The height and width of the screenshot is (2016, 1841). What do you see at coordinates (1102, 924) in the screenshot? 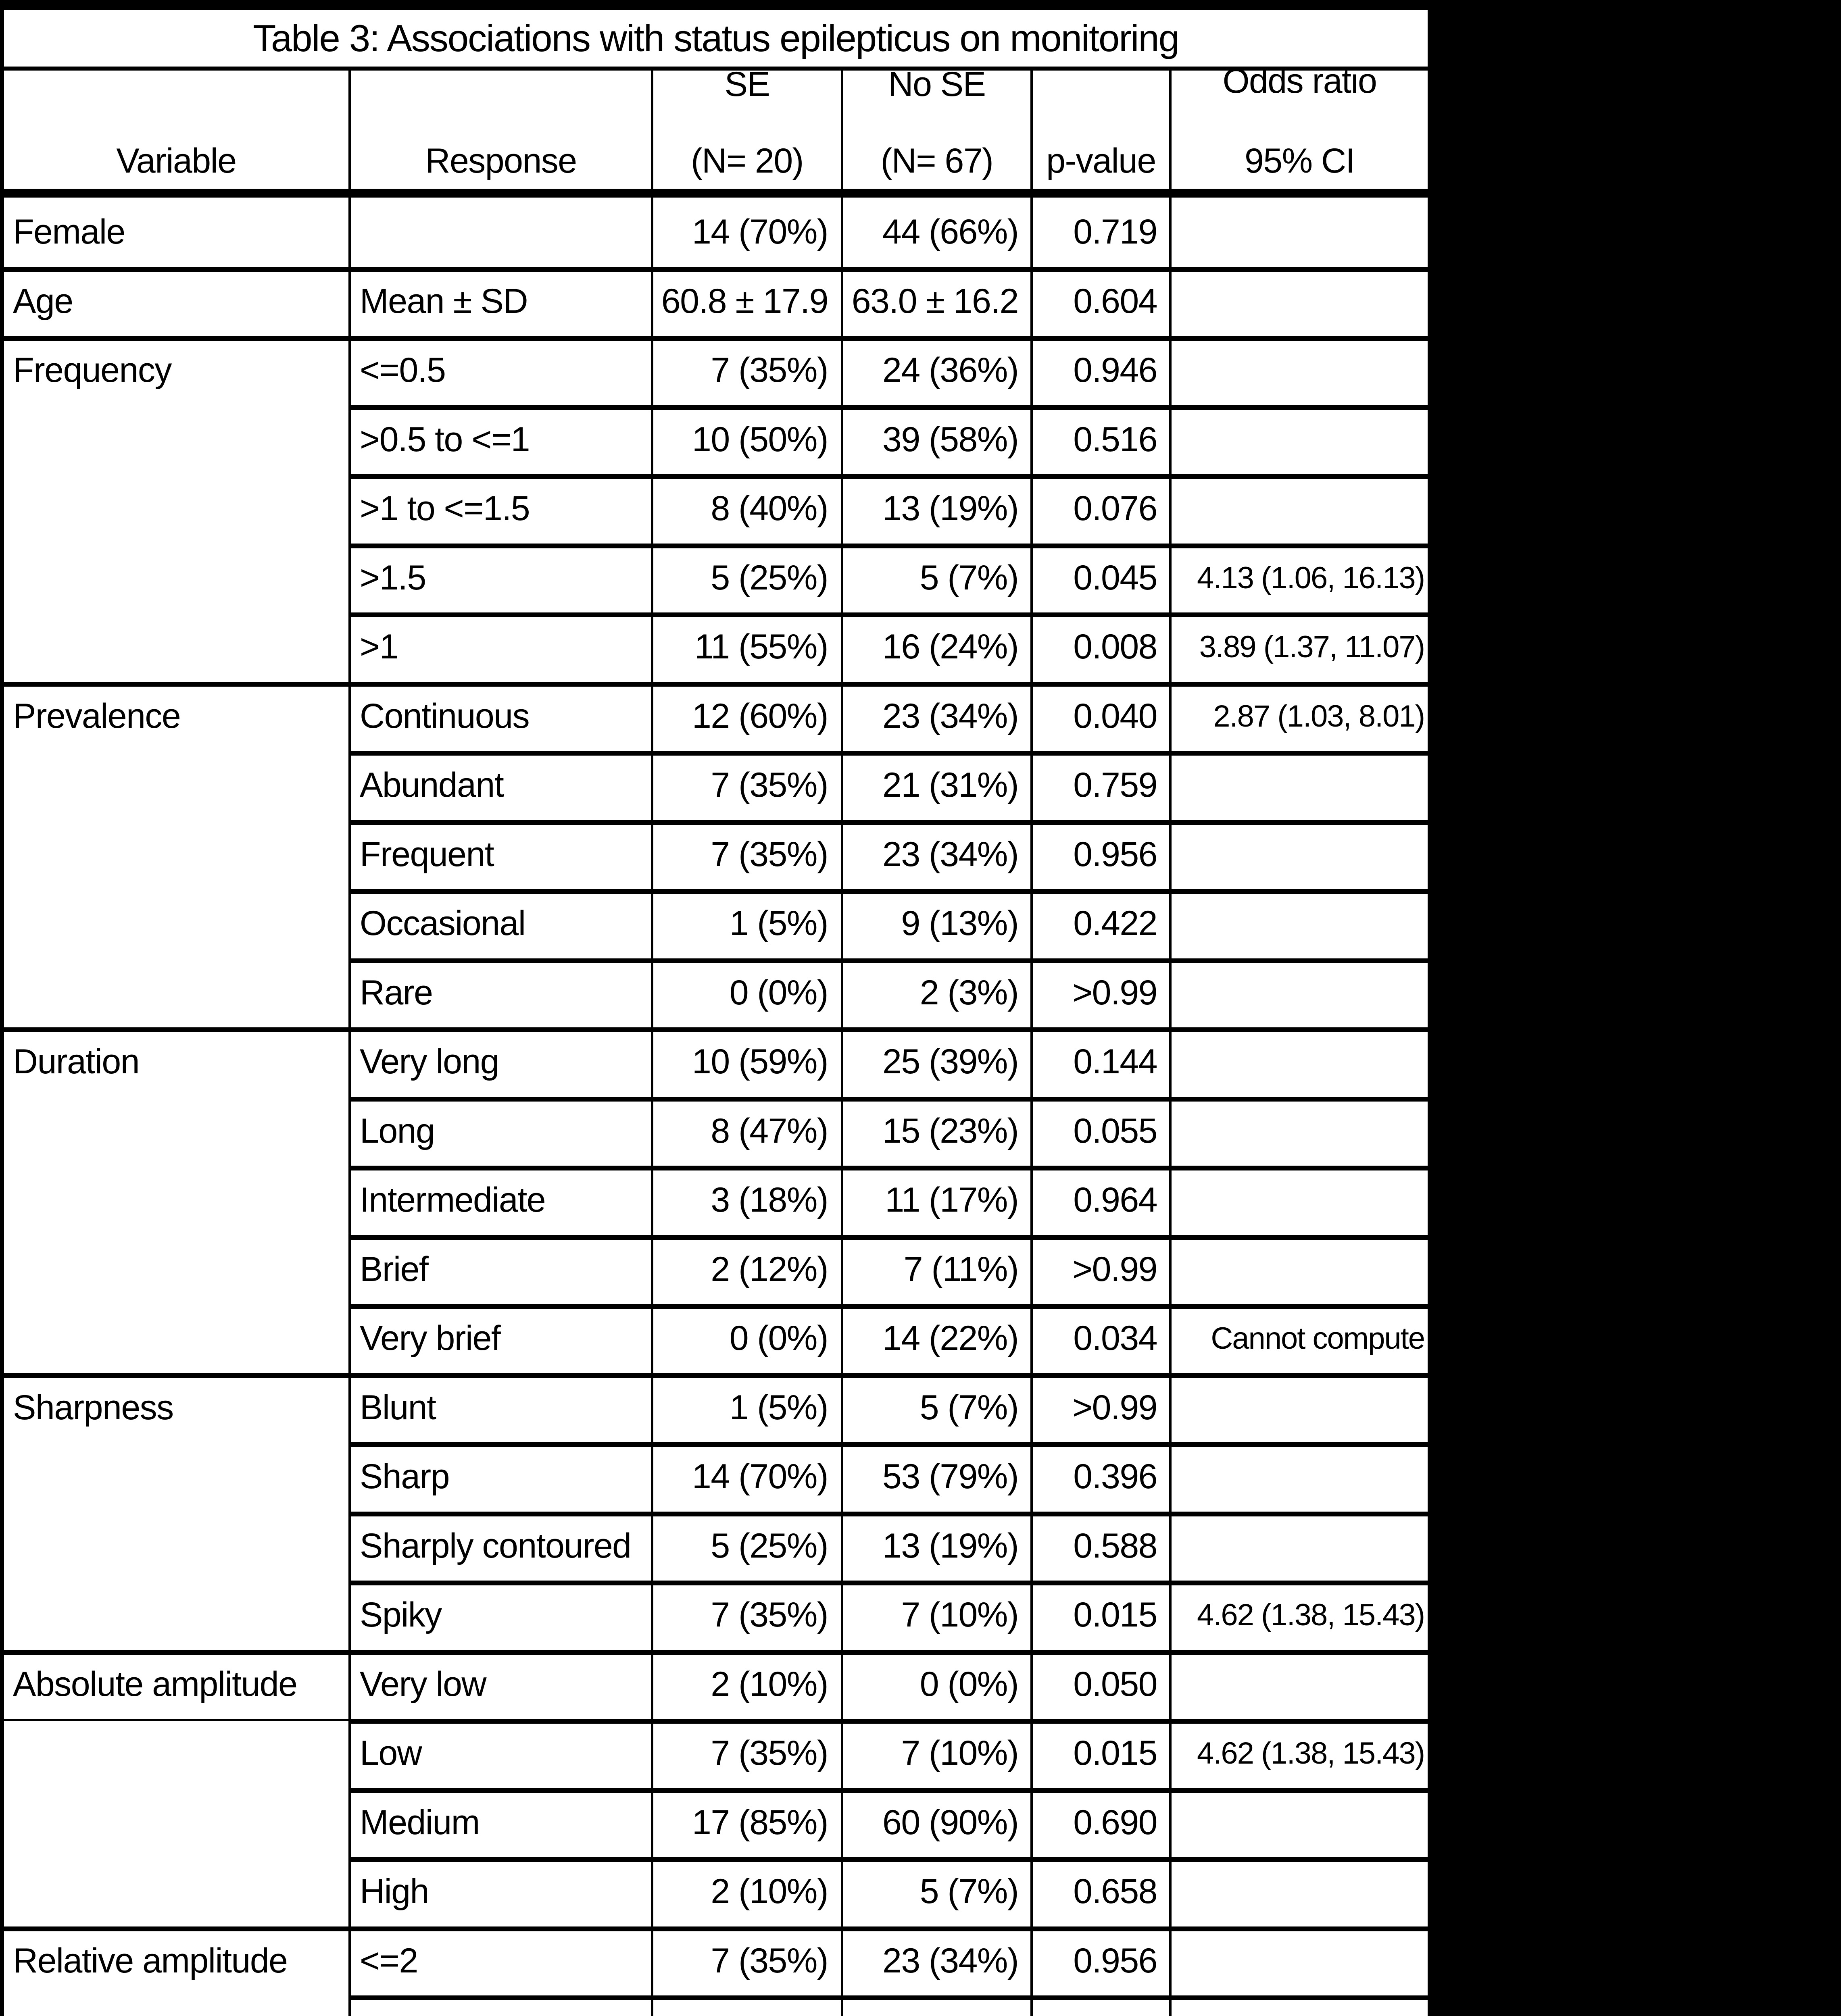
I see `p-value-cell: 0.422` at bounding box center [1102, 924].